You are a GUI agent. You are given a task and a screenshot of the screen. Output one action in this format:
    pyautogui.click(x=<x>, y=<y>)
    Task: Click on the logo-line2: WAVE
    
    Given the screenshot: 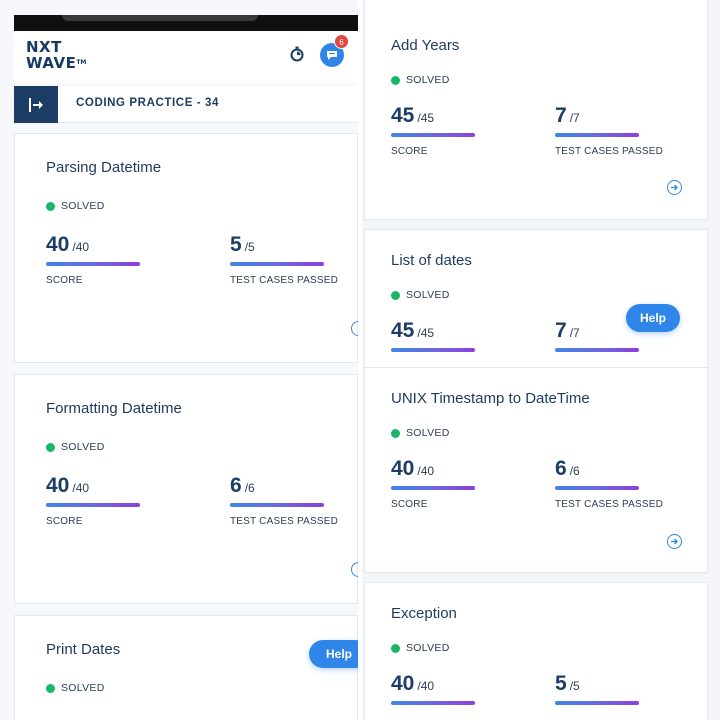 What is the action you would take?
    pyautogui.click(x=51, y=63)
    